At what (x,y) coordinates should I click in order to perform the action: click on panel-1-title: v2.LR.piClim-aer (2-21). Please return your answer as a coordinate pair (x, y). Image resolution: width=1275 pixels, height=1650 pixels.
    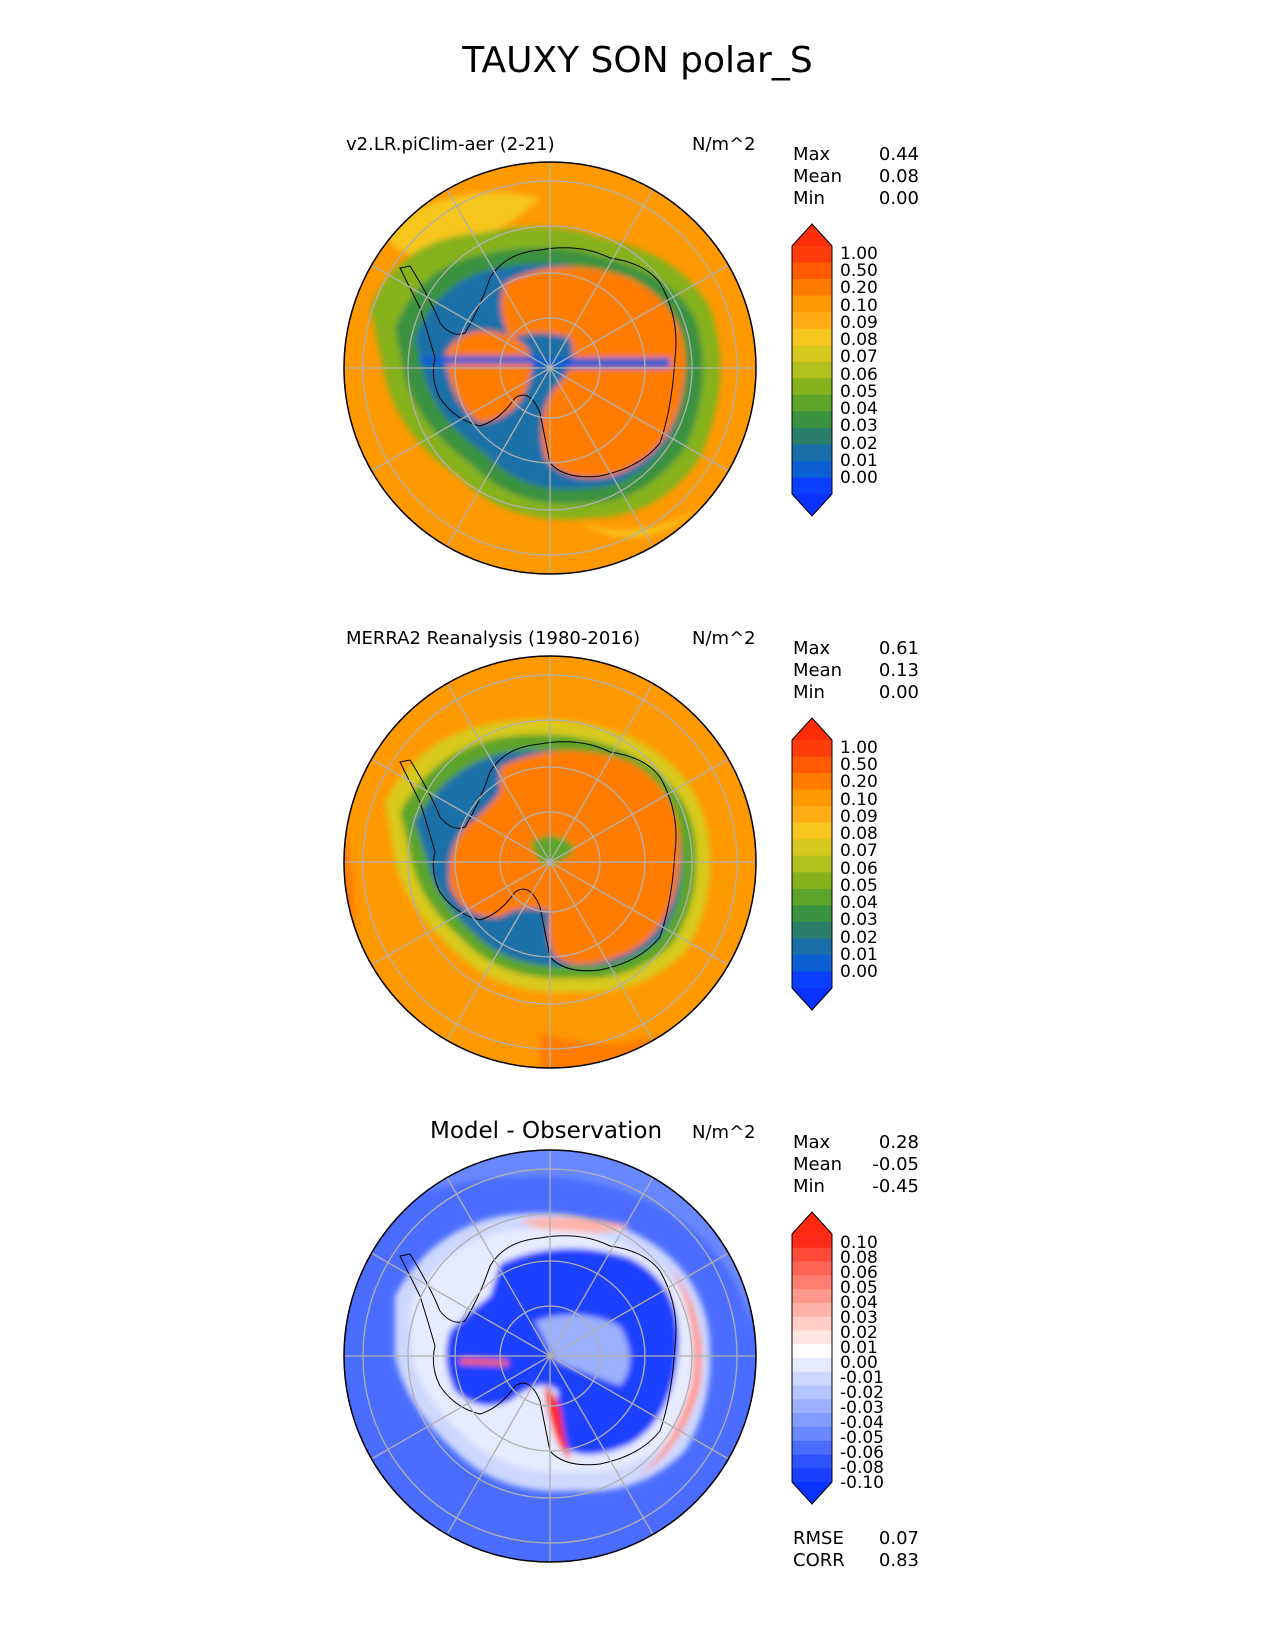
    Looking at the image, I should click on (450, 144).